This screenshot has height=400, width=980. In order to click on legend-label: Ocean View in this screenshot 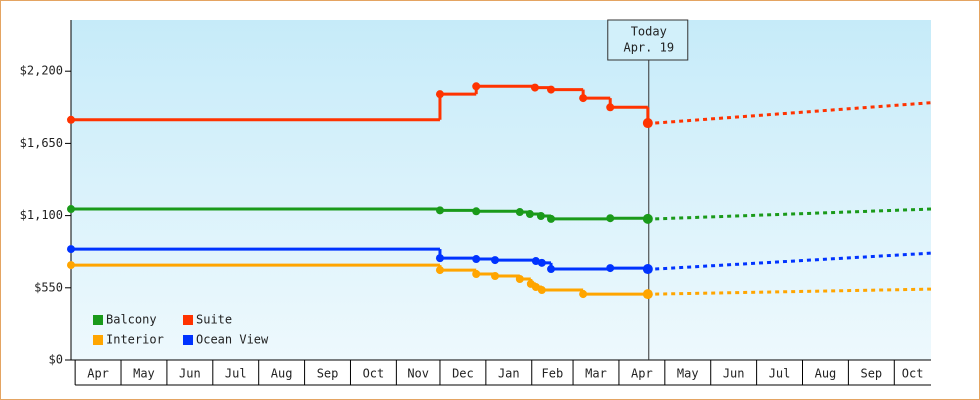, I will do `click(232, 340)`.